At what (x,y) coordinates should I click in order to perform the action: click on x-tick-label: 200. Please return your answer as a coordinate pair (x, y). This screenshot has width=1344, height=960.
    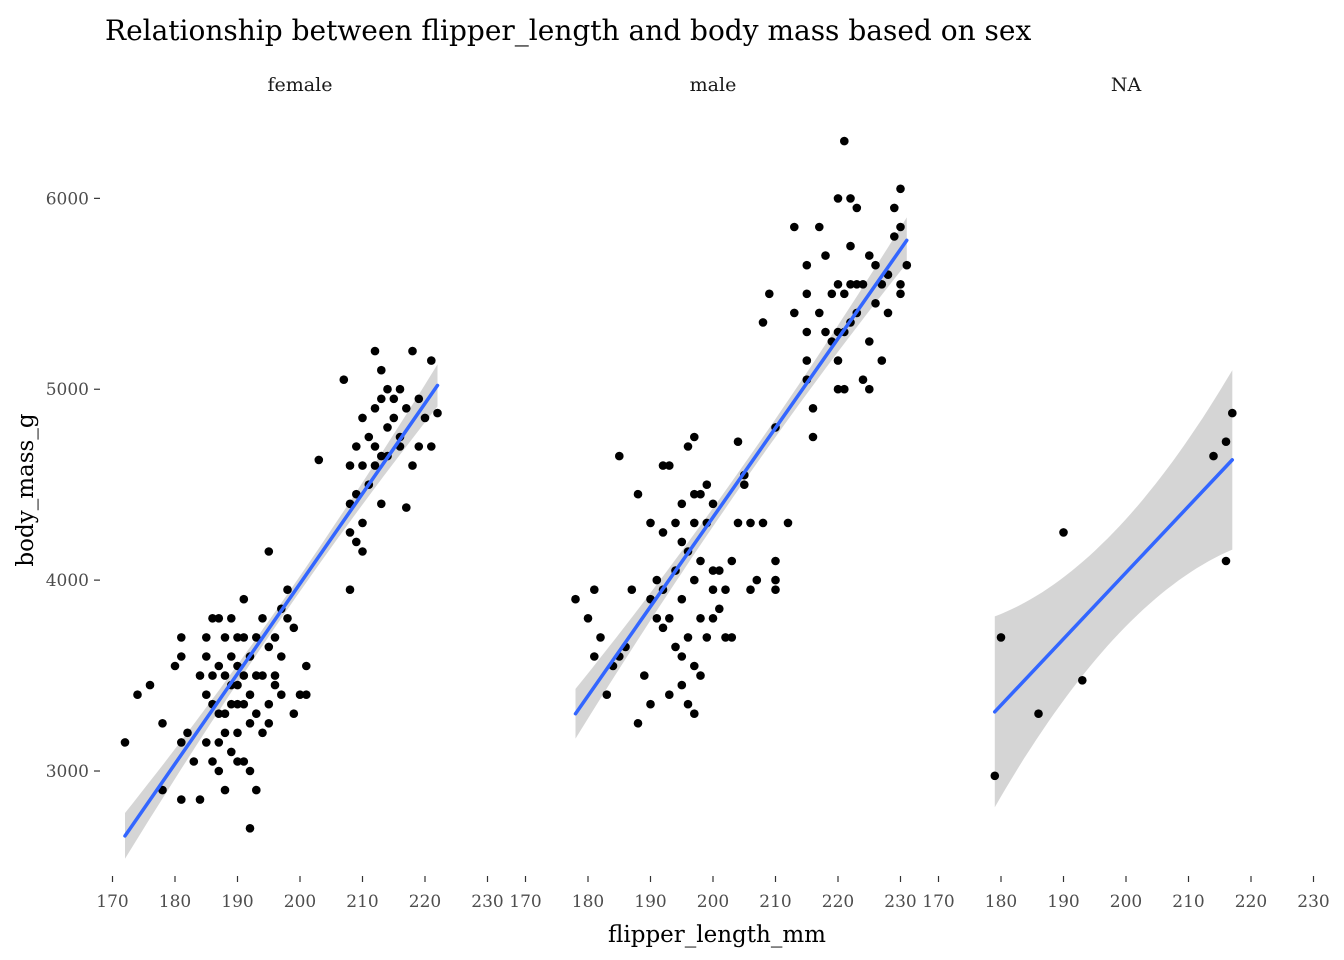
    Looking at the image, I should click on (1126, 902).